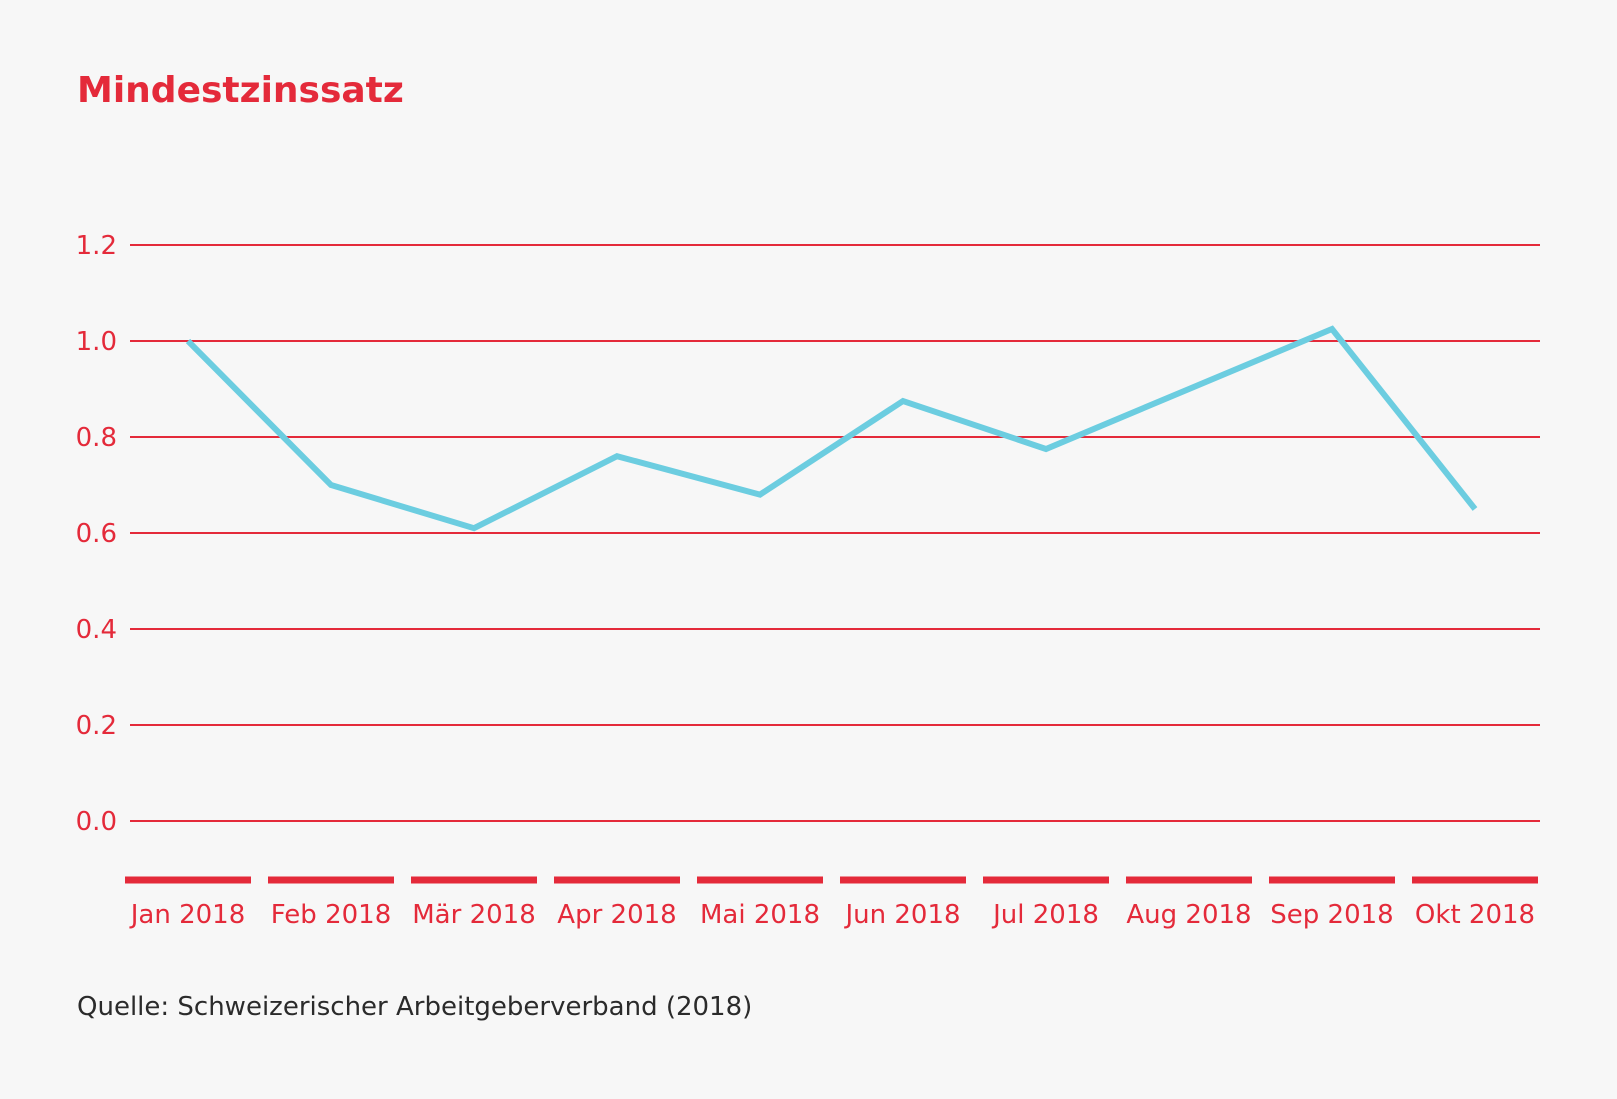 The image size is (1617, 1099). I want to click on x-tick-label: Mär 2018, so click(474, 915).